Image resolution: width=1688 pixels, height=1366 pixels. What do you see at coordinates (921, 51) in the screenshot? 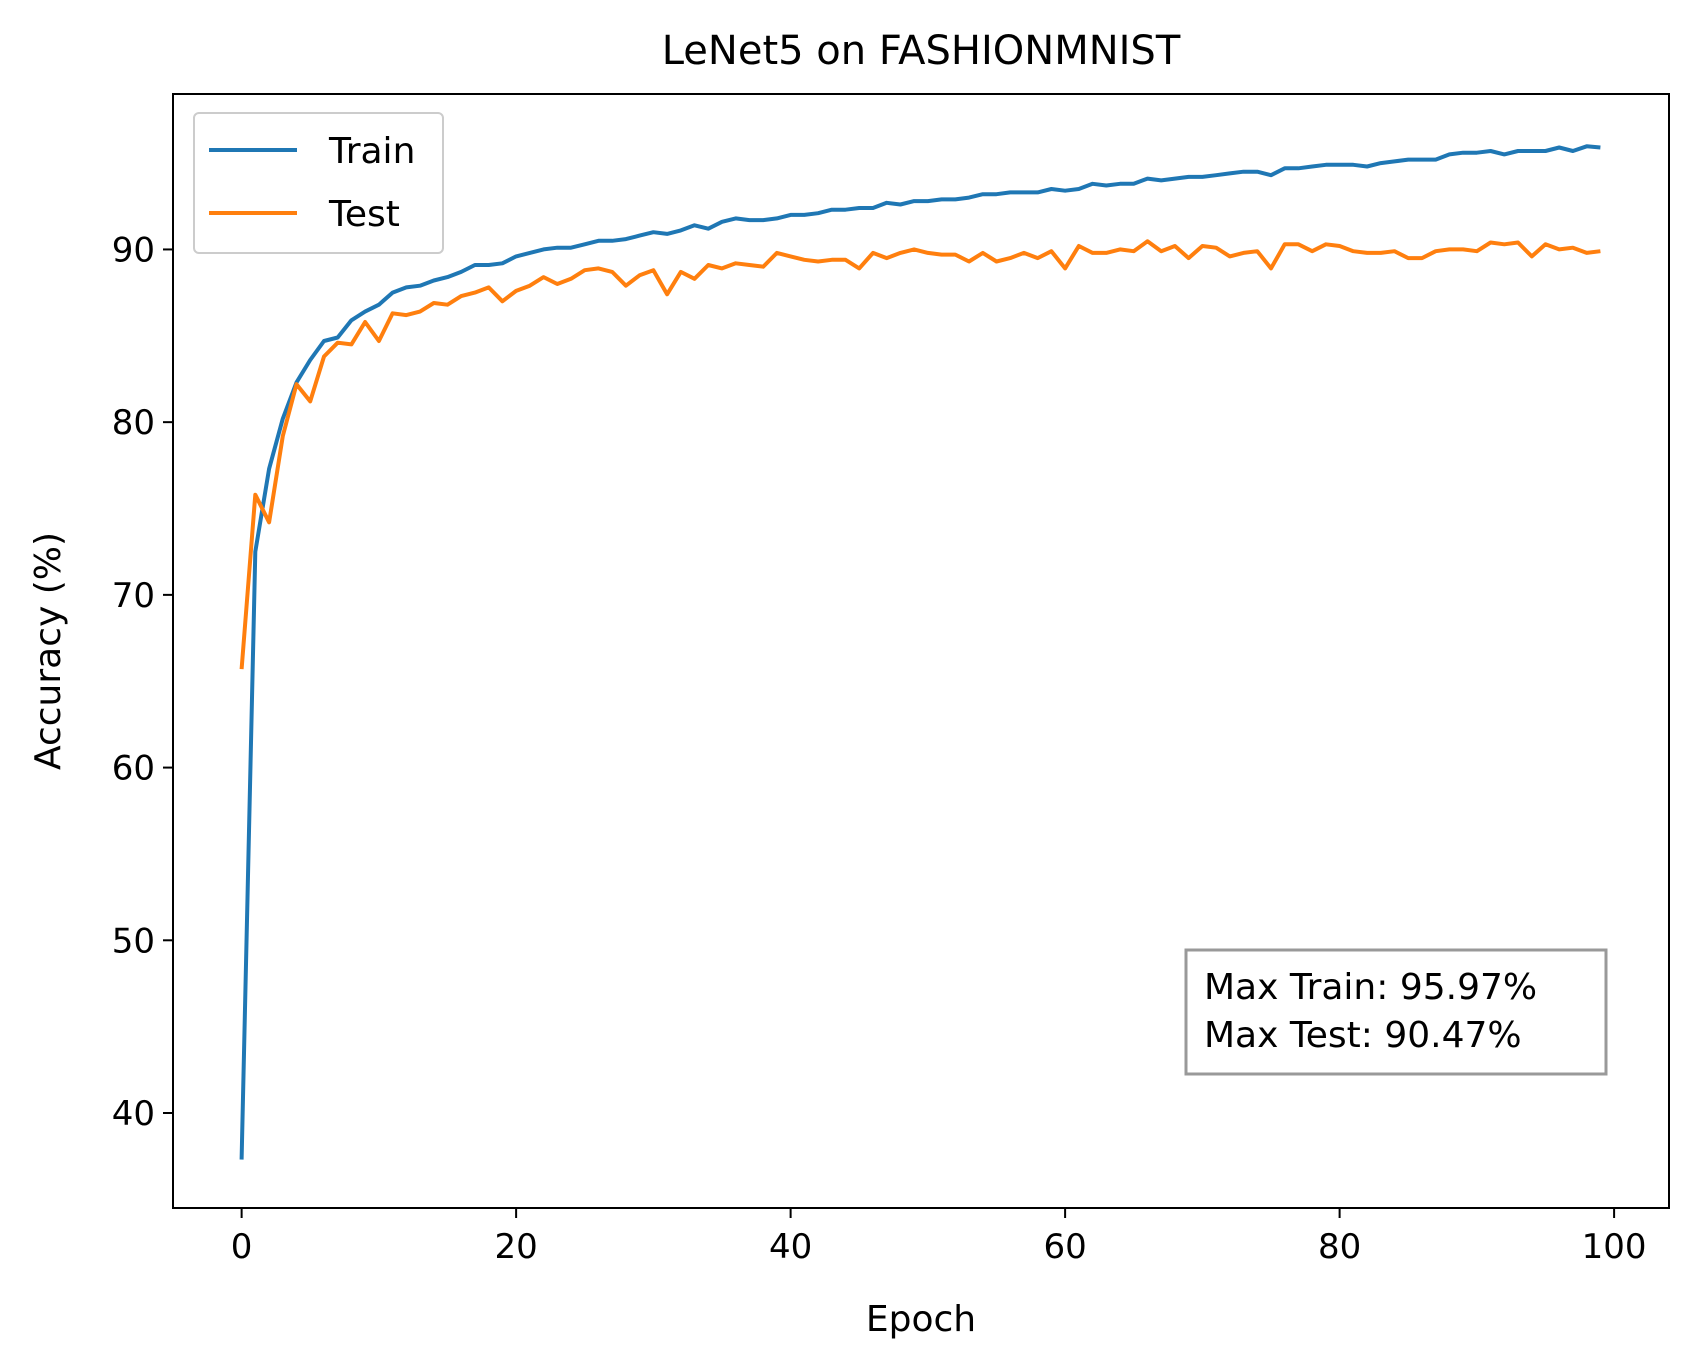
I see `chart-title: LeNet5 on FASHIONMNIST` at bounding box center [921, 51].